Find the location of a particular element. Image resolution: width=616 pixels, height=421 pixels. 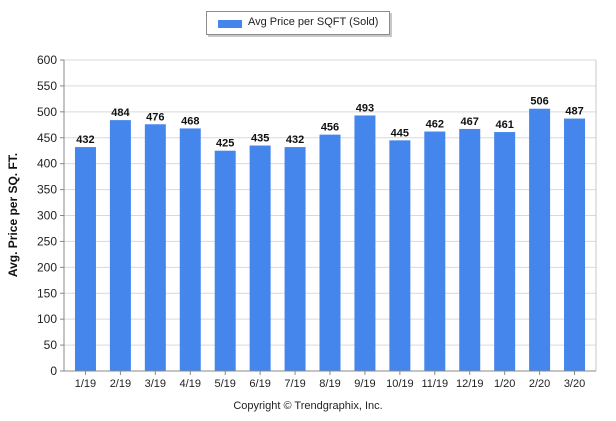

x-tick-label: 1/20 is located at coordinates (504, 384).